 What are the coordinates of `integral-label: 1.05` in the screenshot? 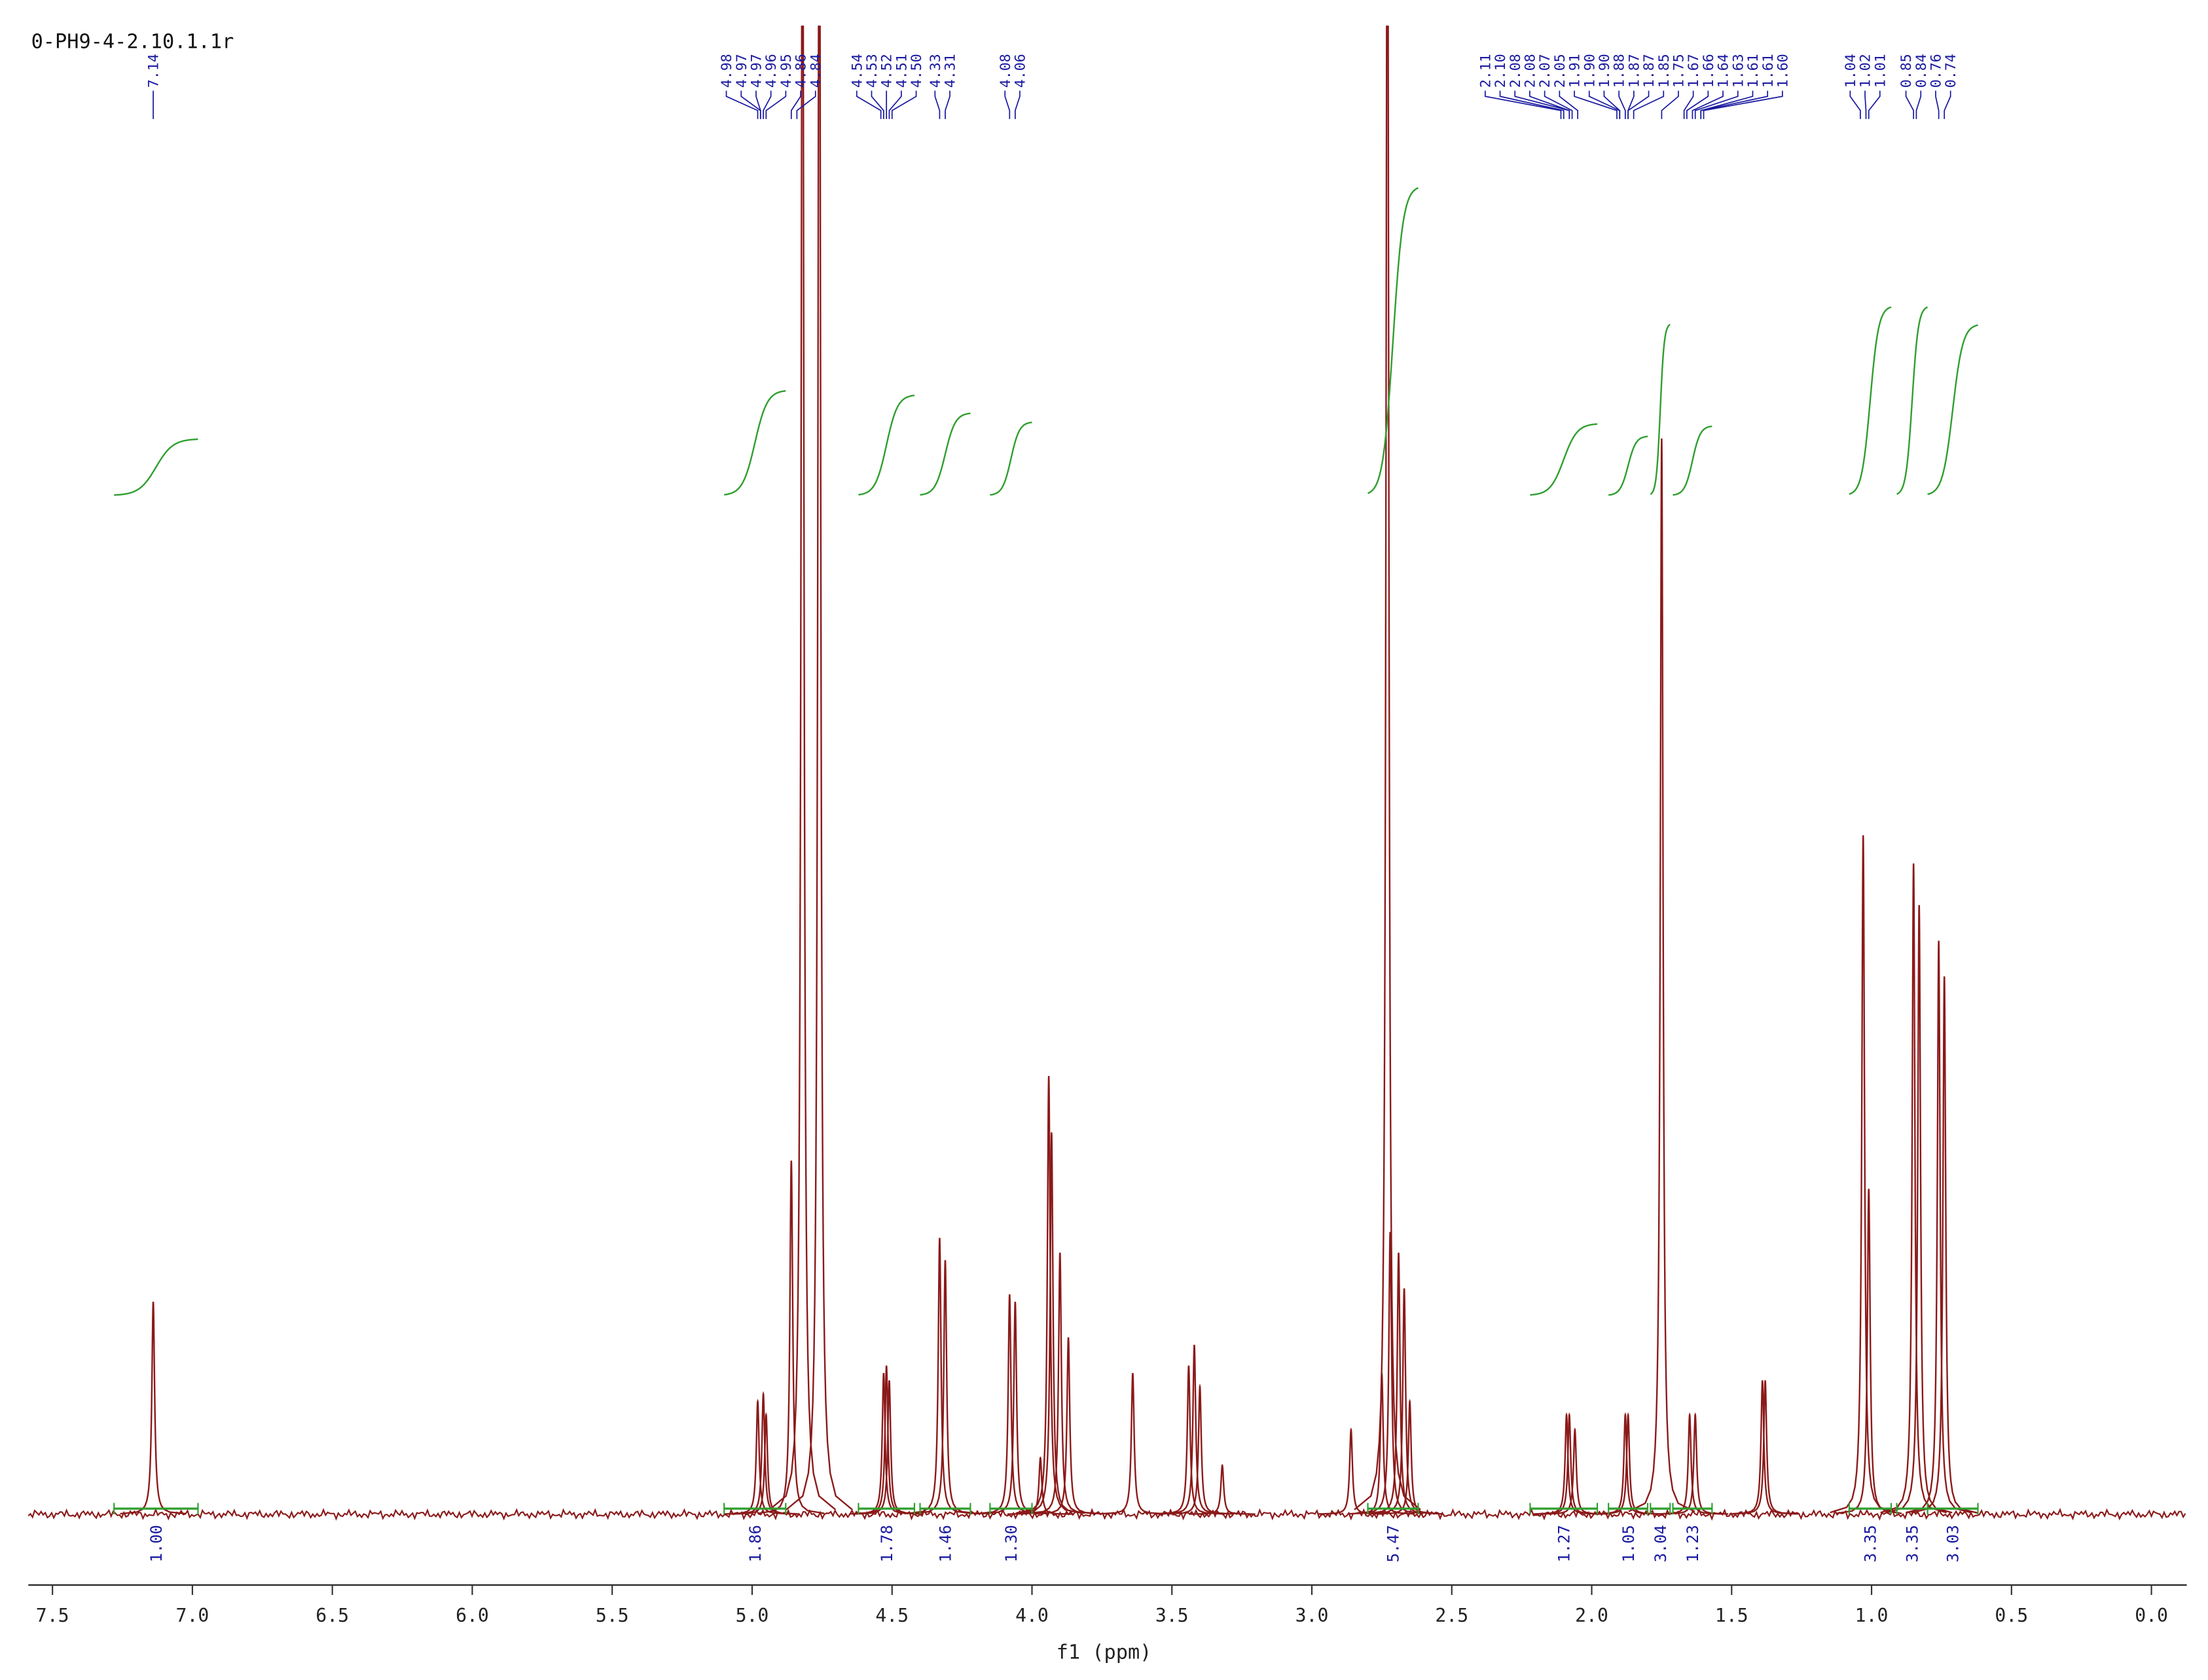 It's located at (1629, 1543).